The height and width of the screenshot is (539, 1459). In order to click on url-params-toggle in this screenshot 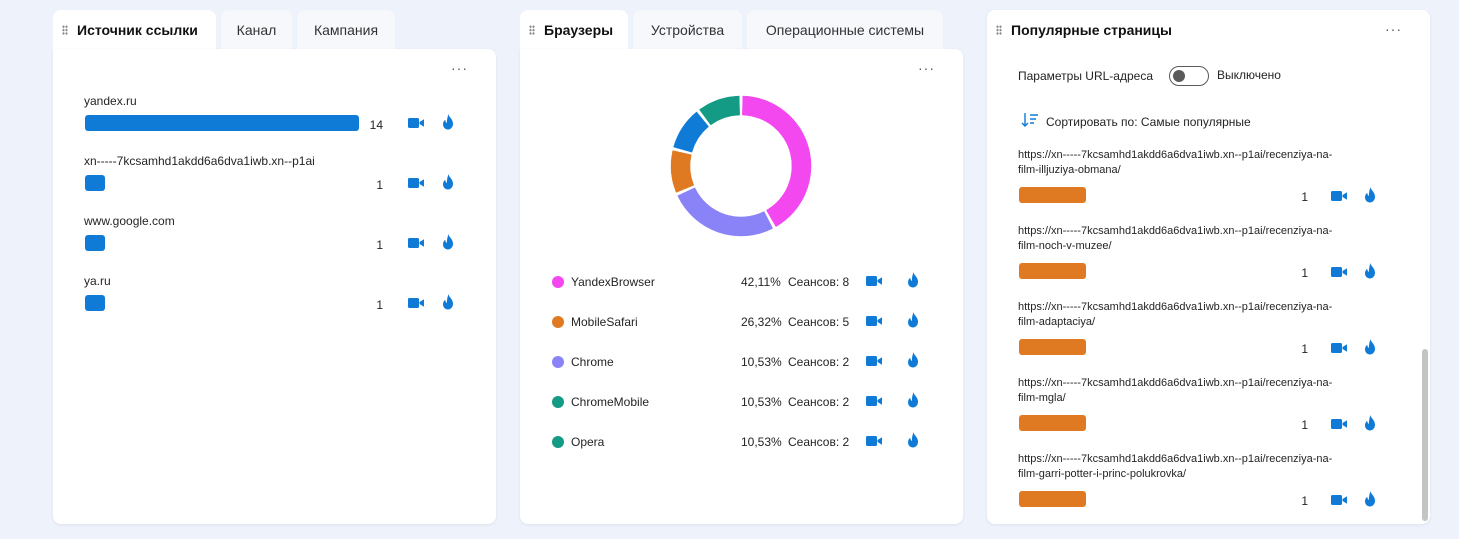, I will do `click(1189, 76)`.